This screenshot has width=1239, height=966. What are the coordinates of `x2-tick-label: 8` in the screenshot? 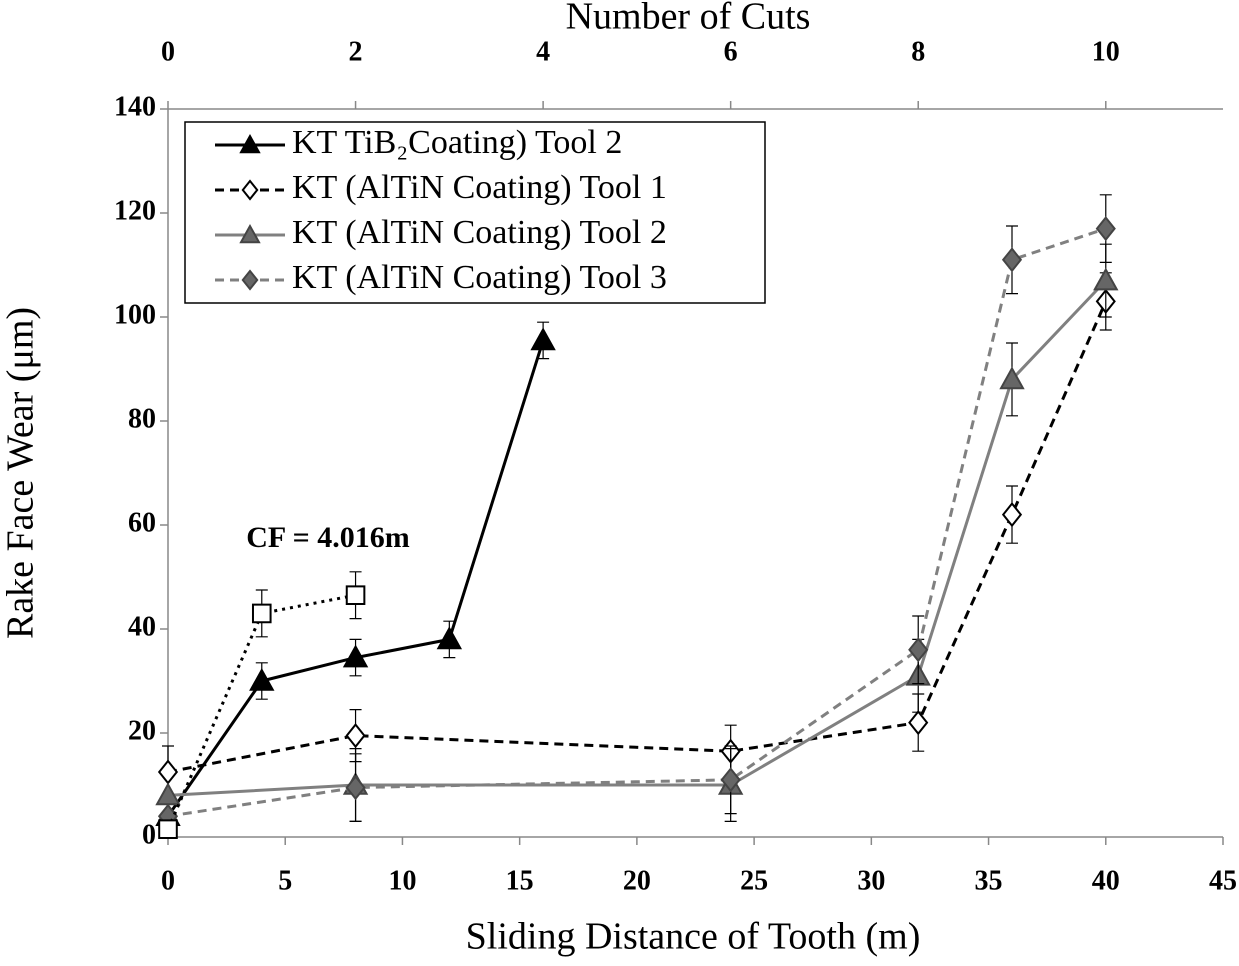 It's located at (918, 51).